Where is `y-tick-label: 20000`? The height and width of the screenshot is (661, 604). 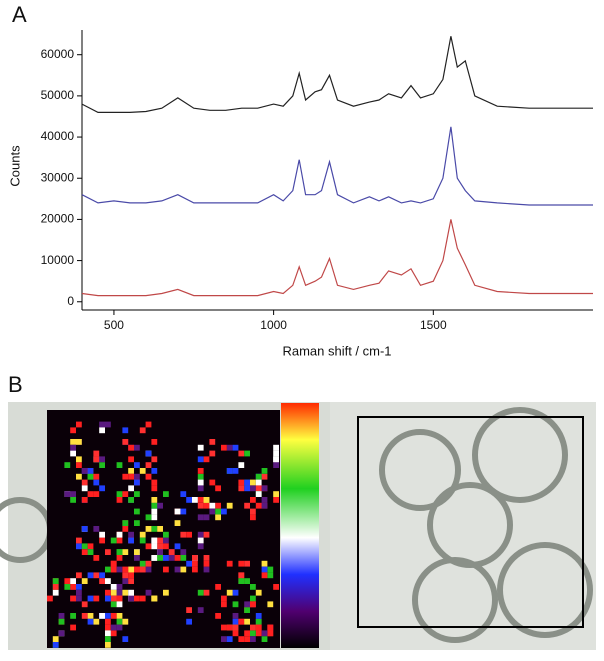
y-tick-label: 20000 is located at coordinates (58, 219).